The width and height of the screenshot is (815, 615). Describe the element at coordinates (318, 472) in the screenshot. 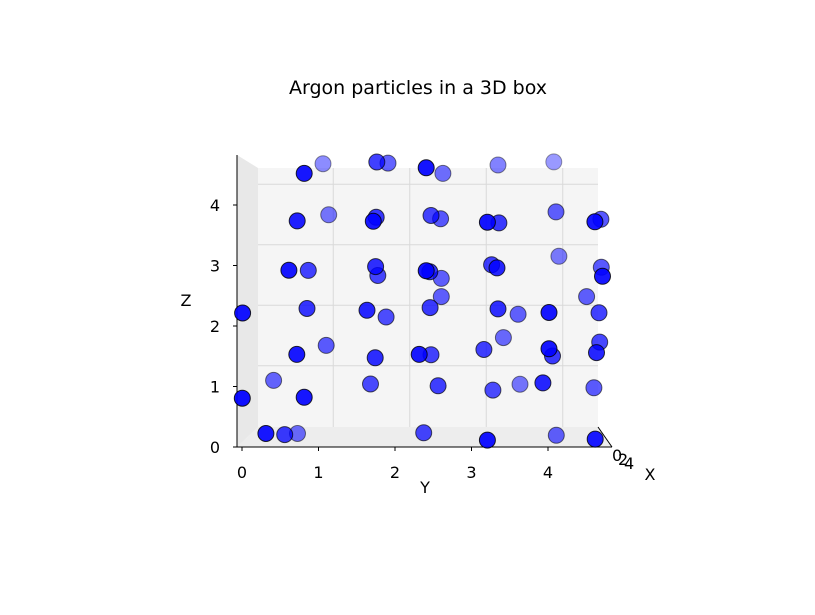

I see `y-tick-label: 1` at that location.